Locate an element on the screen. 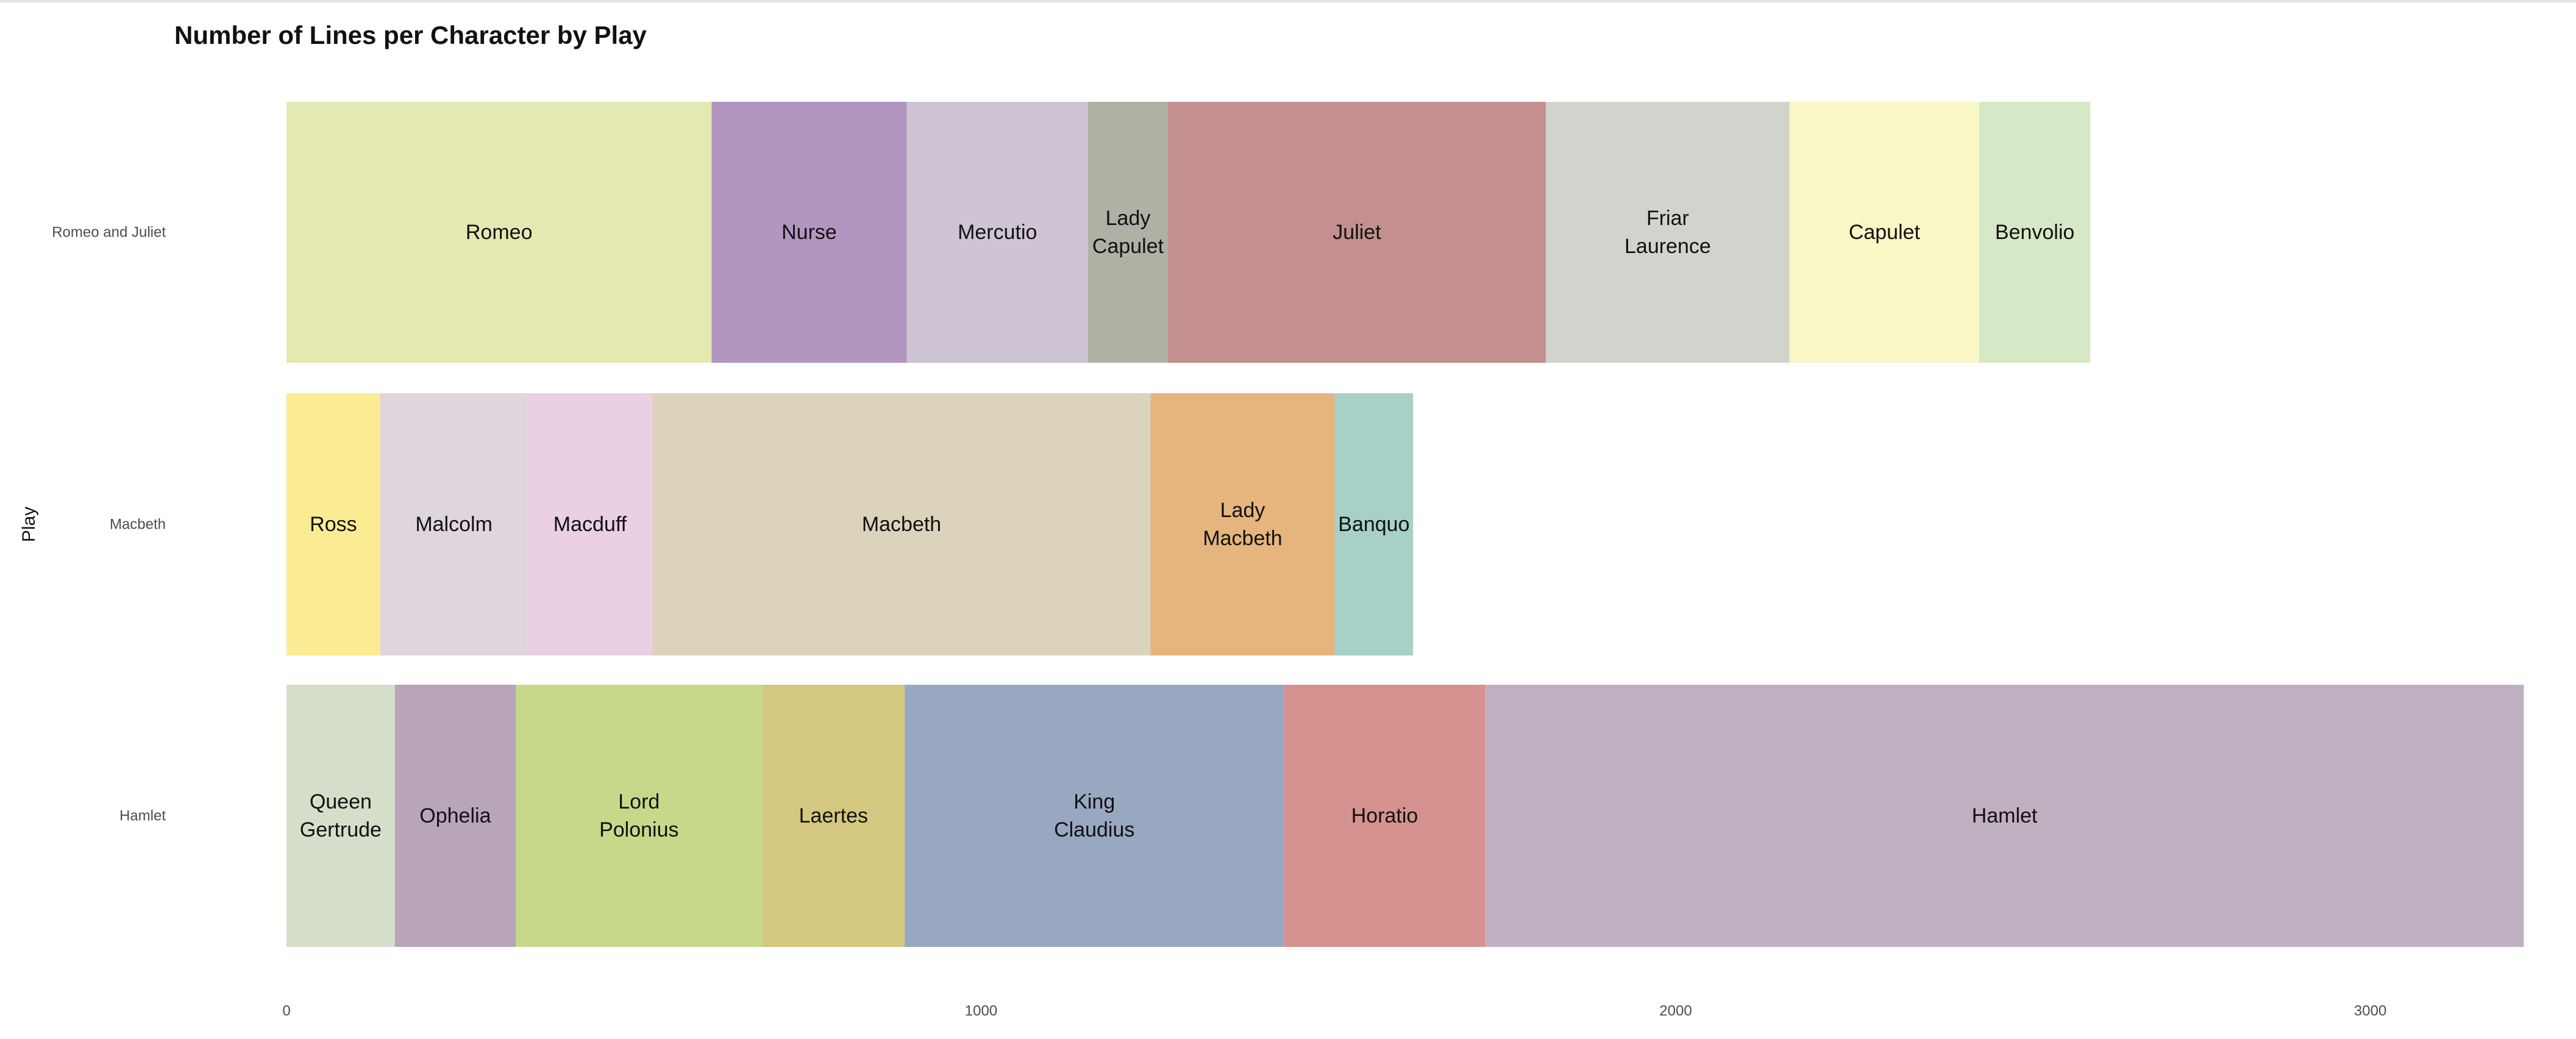 The height and width of the screenshot is (1039, 2576). segment-label-line: Macduff is located at coordinates (590, 524).